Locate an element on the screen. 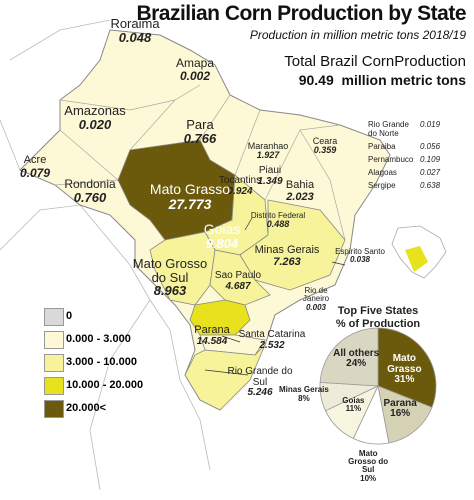  state-label: Para 0.766 is located at coordinates (200, 131).